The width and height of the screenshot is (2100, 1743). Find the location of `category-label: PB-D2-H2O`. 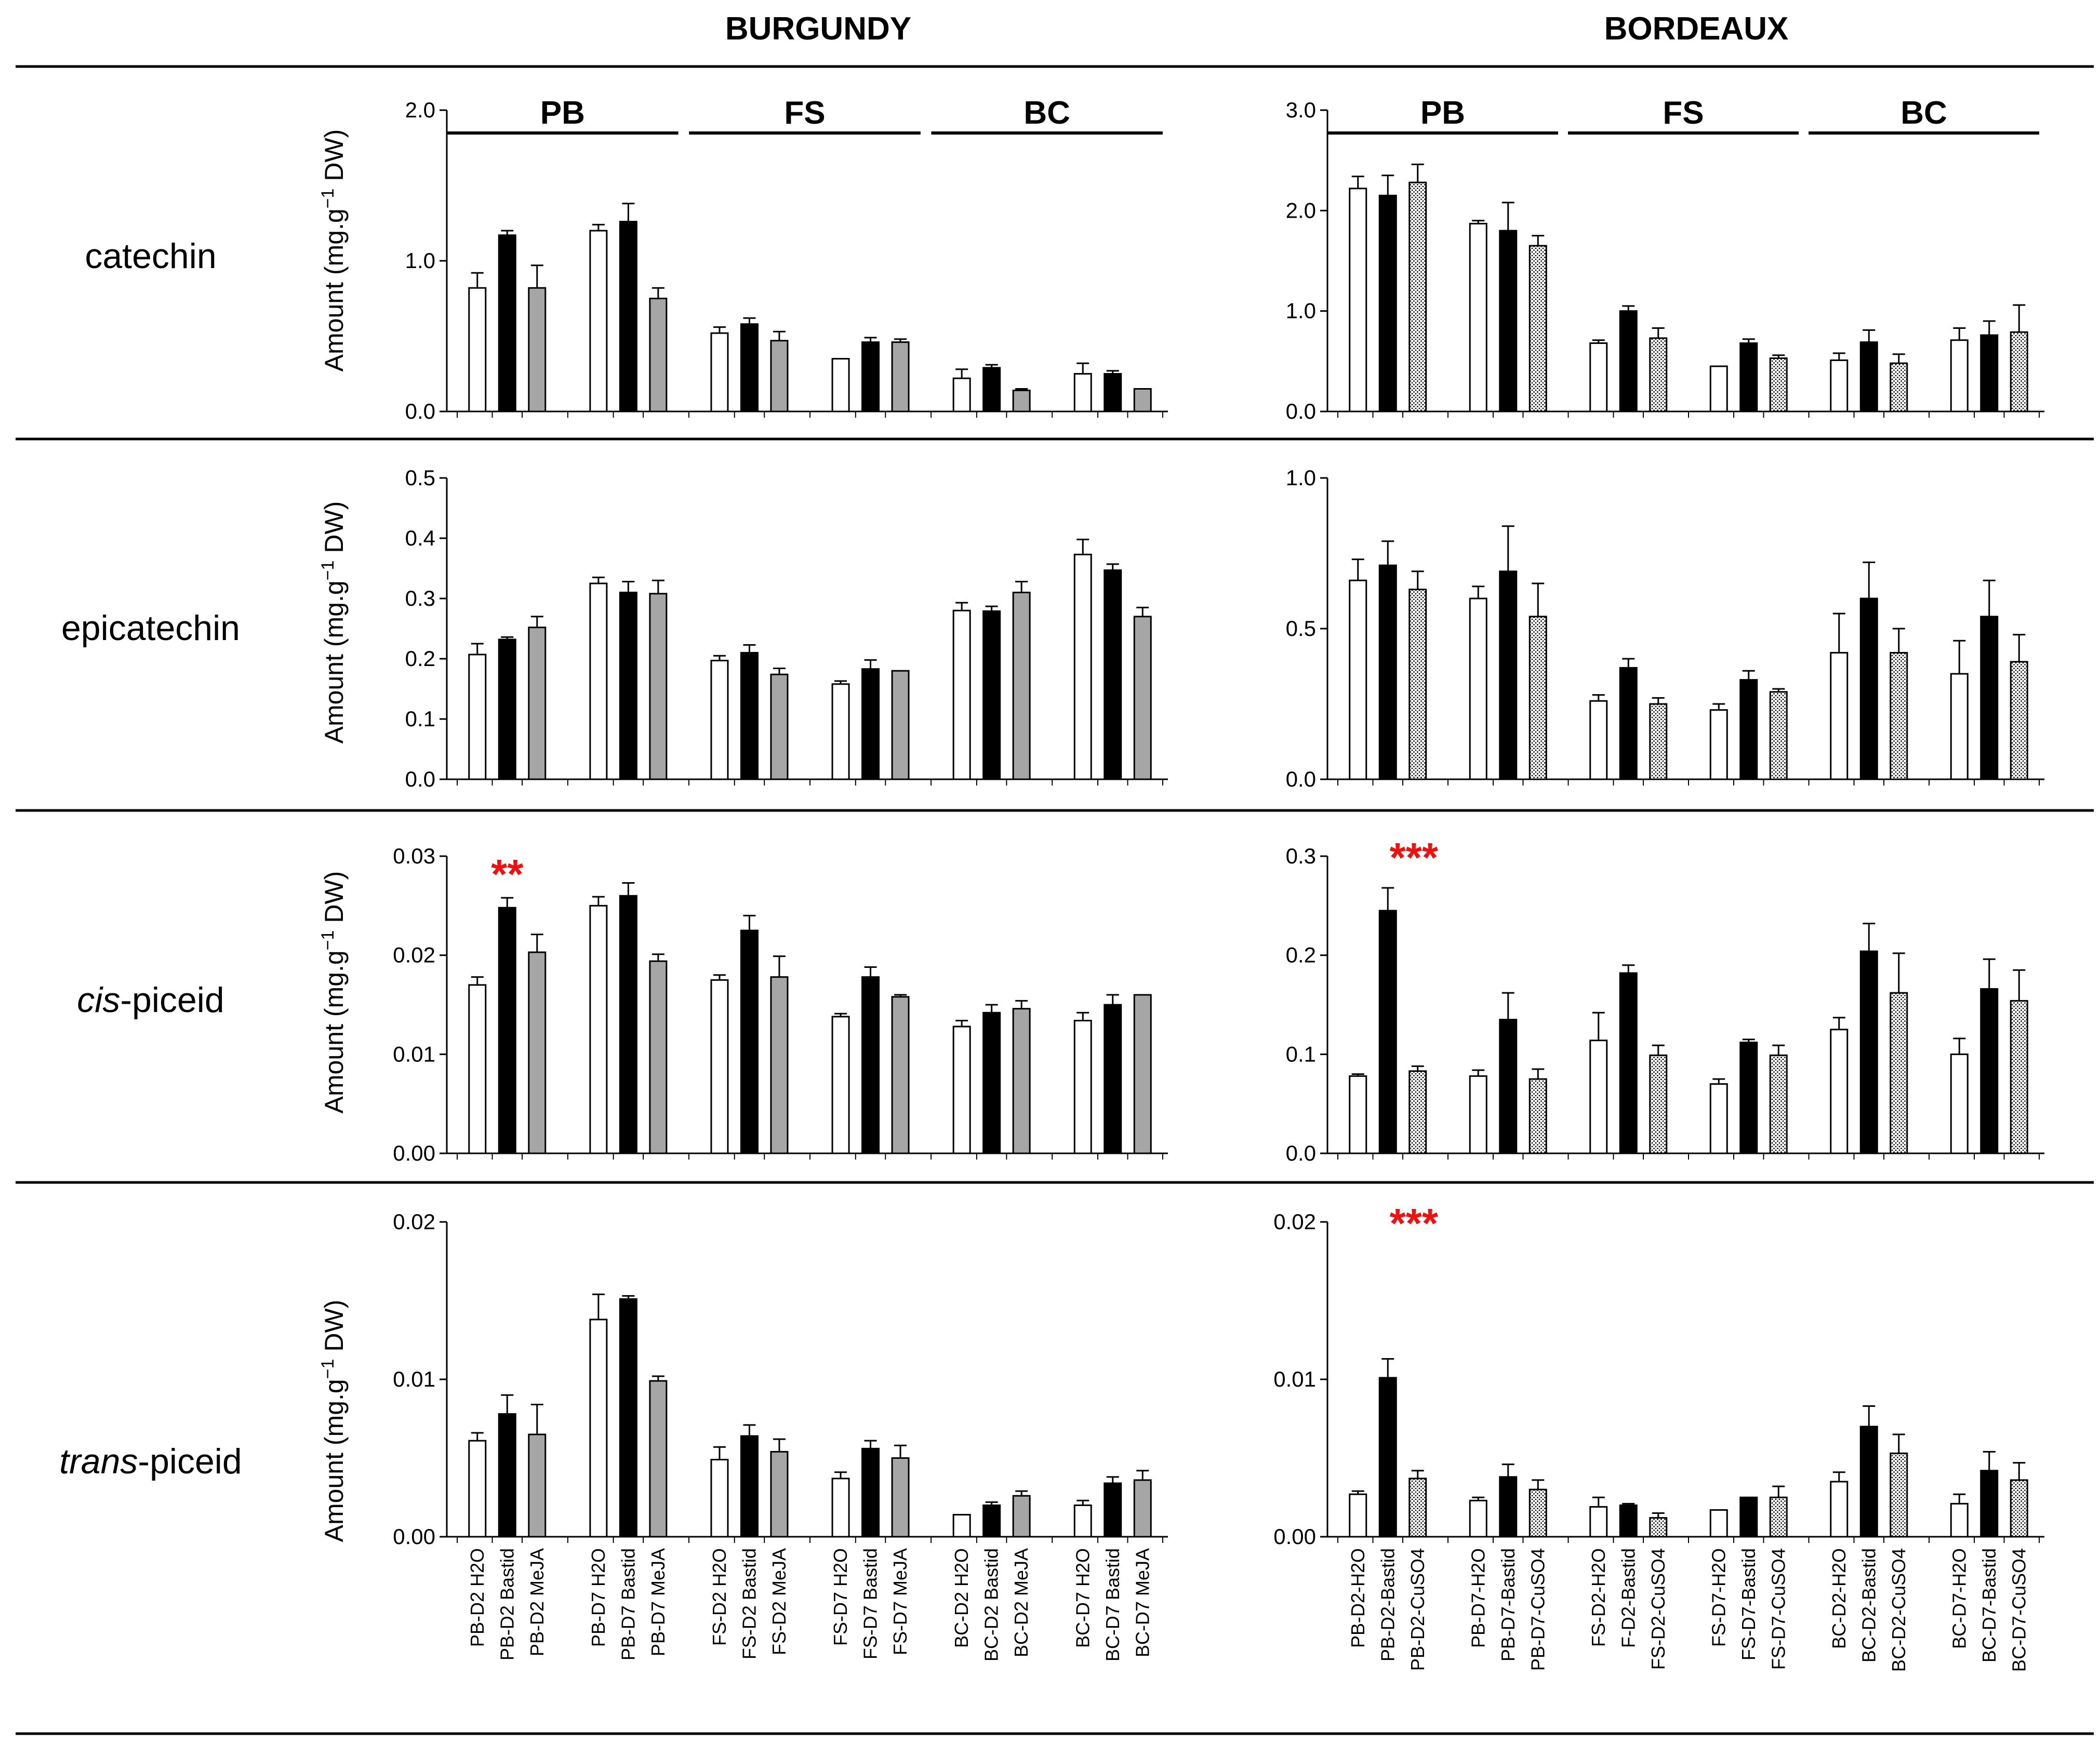

category-label: PB-D2-H2O is located at coordinates (1357, 1598).